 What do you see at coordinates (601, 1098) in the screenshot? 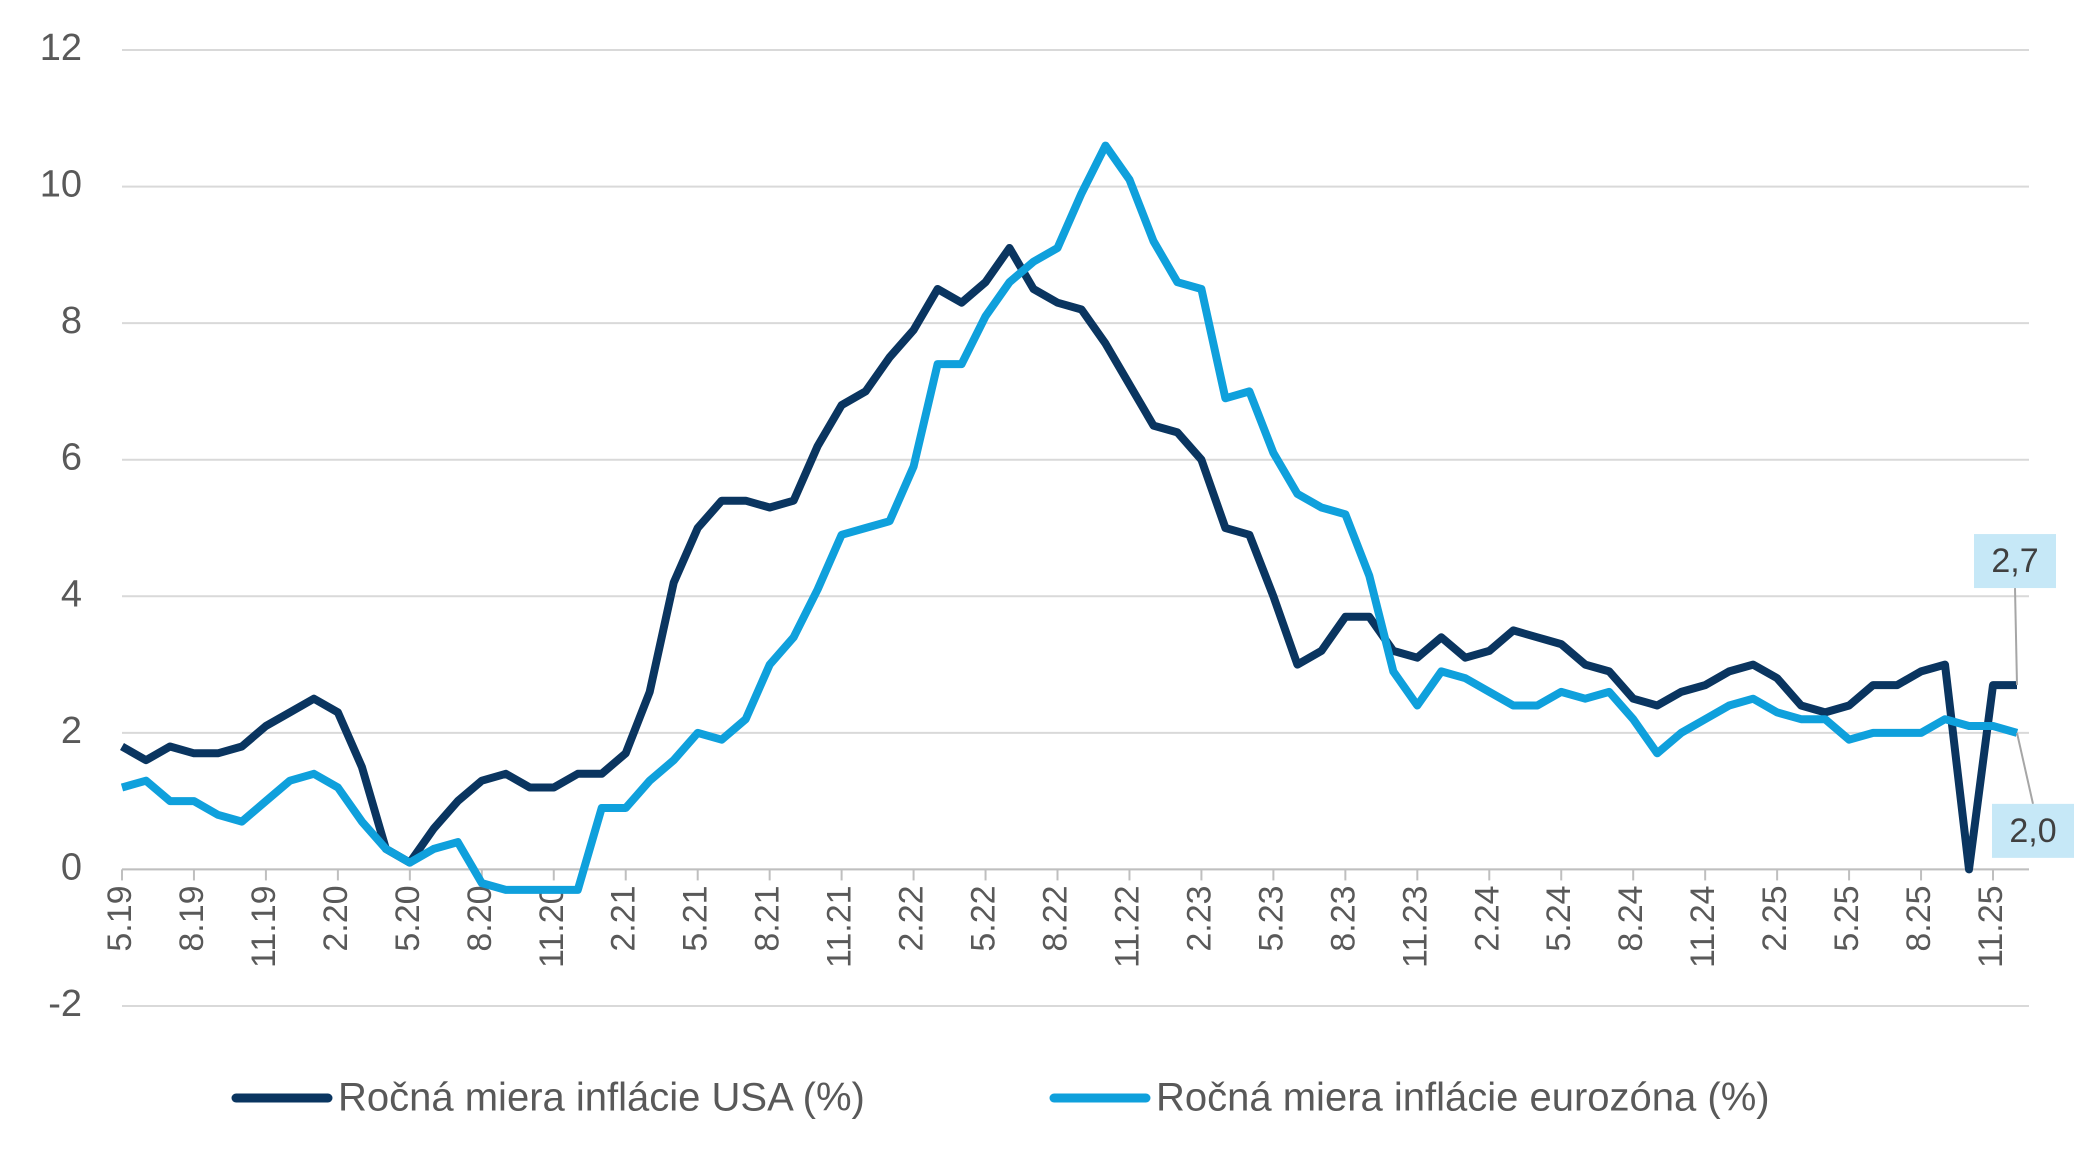
I see `legend-label: Ročná miera inflácie USA (%)` at bounding box center [601, 1098].